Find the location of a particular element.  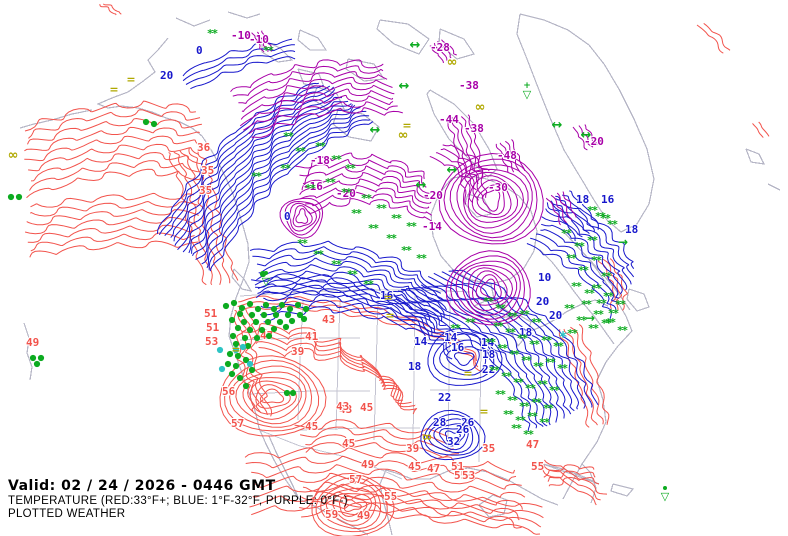

isotherm-label: -48 is located at coordinates (507, 155).